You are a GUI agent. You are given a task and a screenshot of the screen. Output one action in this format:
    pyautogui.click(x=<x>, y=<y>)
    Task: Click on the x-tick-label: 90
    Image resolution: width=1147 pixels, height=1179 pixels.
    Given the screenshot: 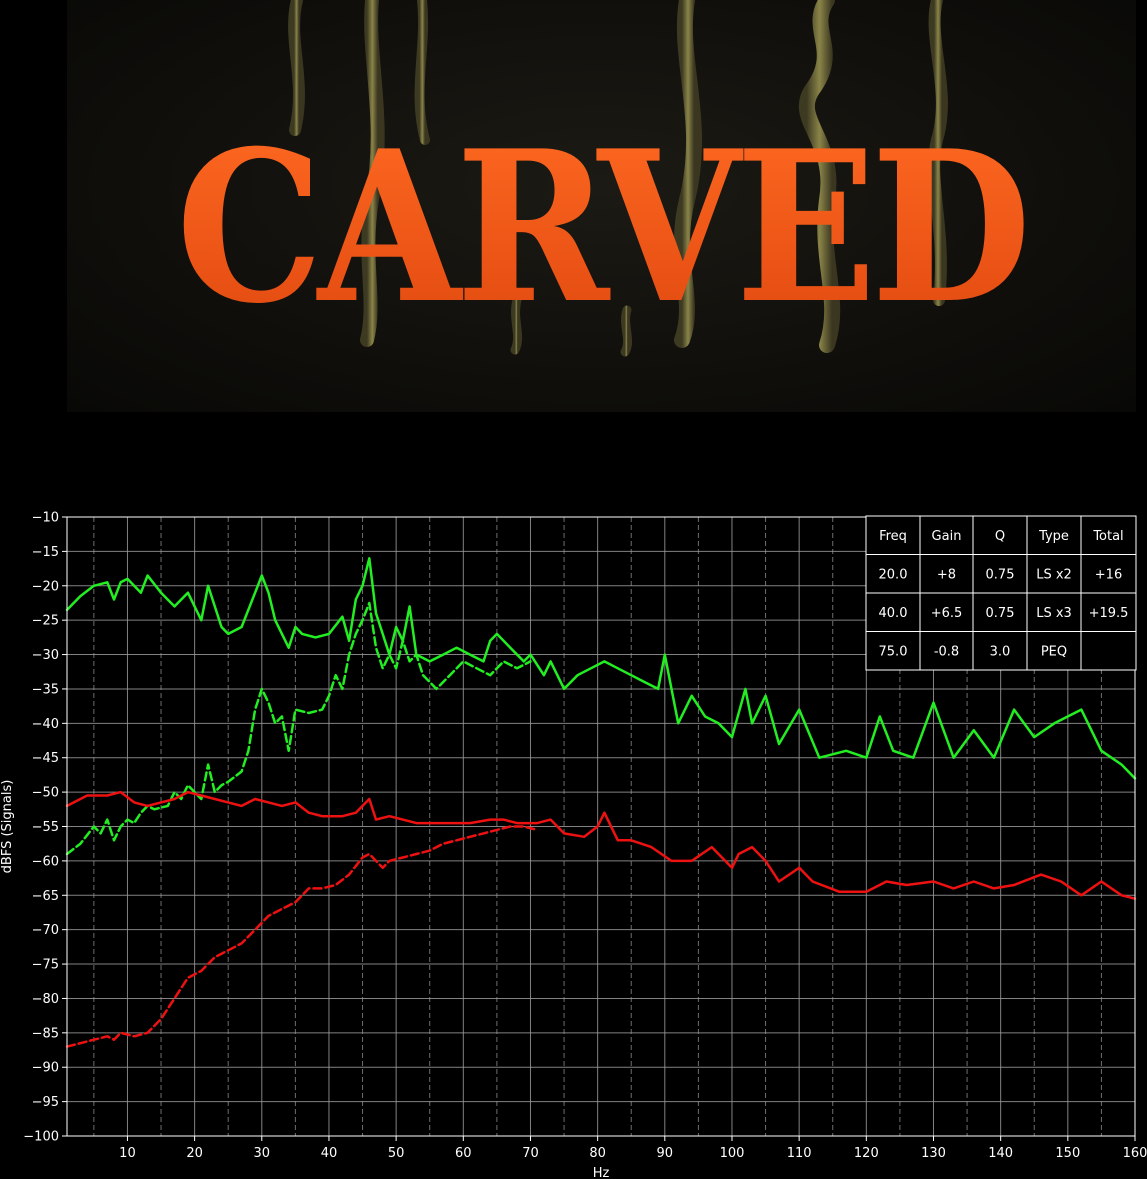 What is the action you would take?
    pyautogui.click(x=665, y=1153)
    